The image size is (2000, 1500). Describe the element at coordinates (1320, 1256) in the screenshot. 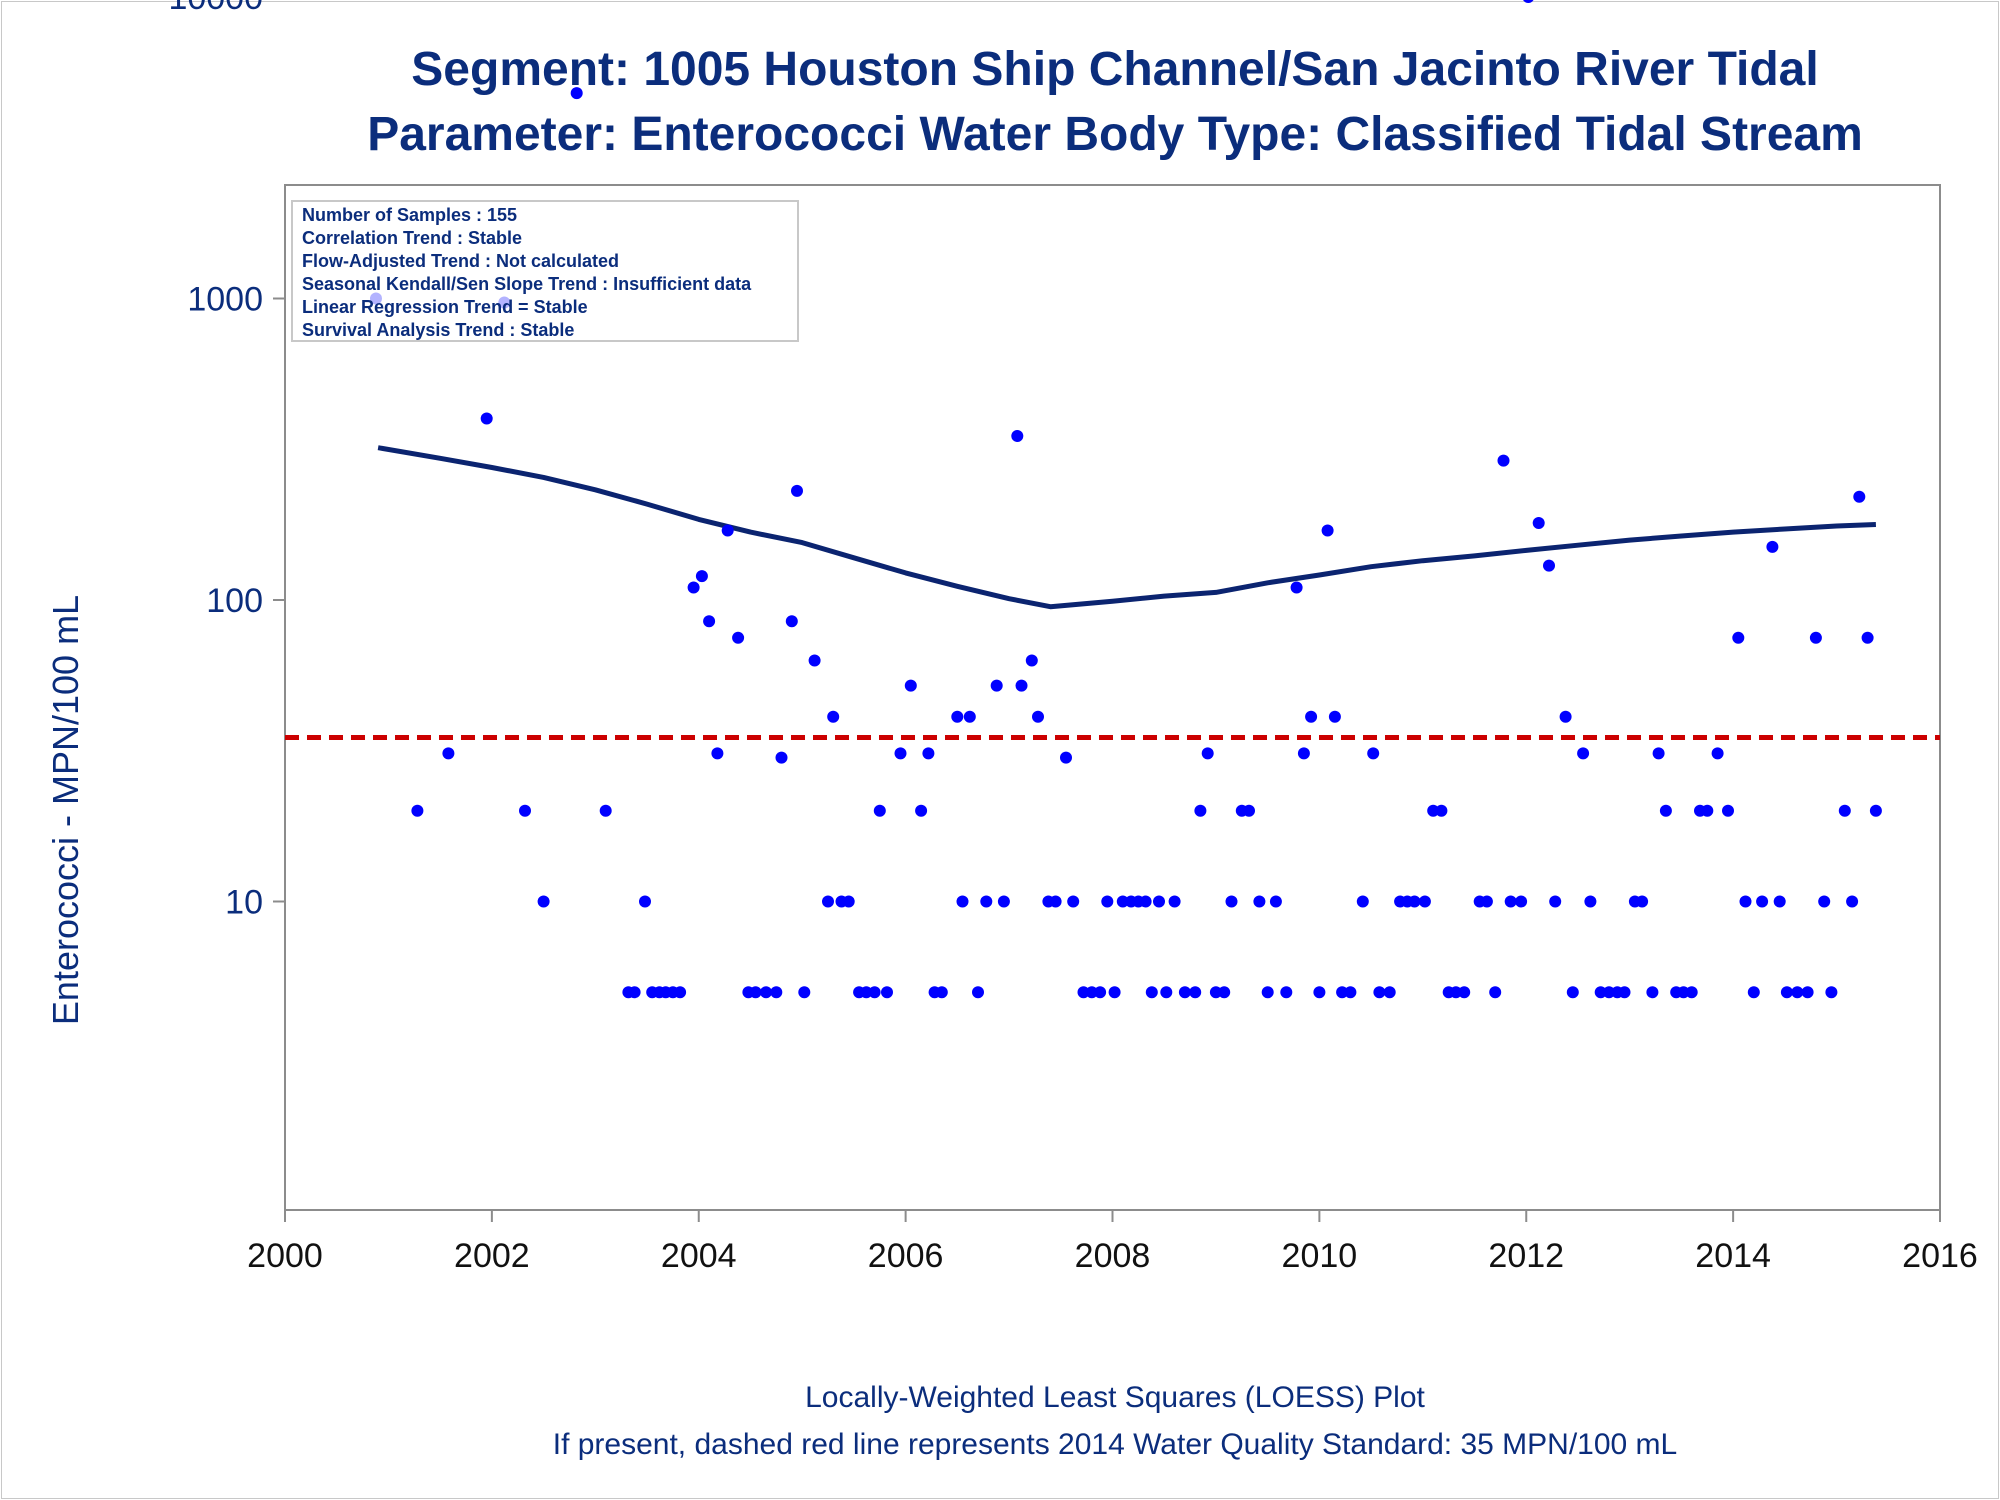

I see `x-tick-label: 2010` at that location.